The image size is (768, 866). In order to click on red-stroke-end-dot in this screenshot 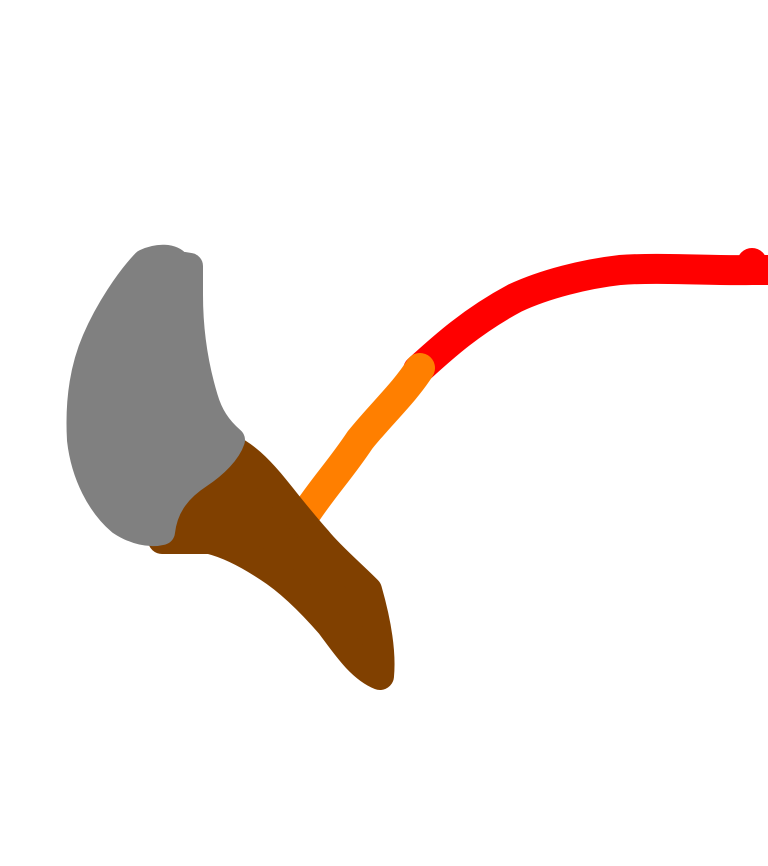, I will do `click(752, 263)`.